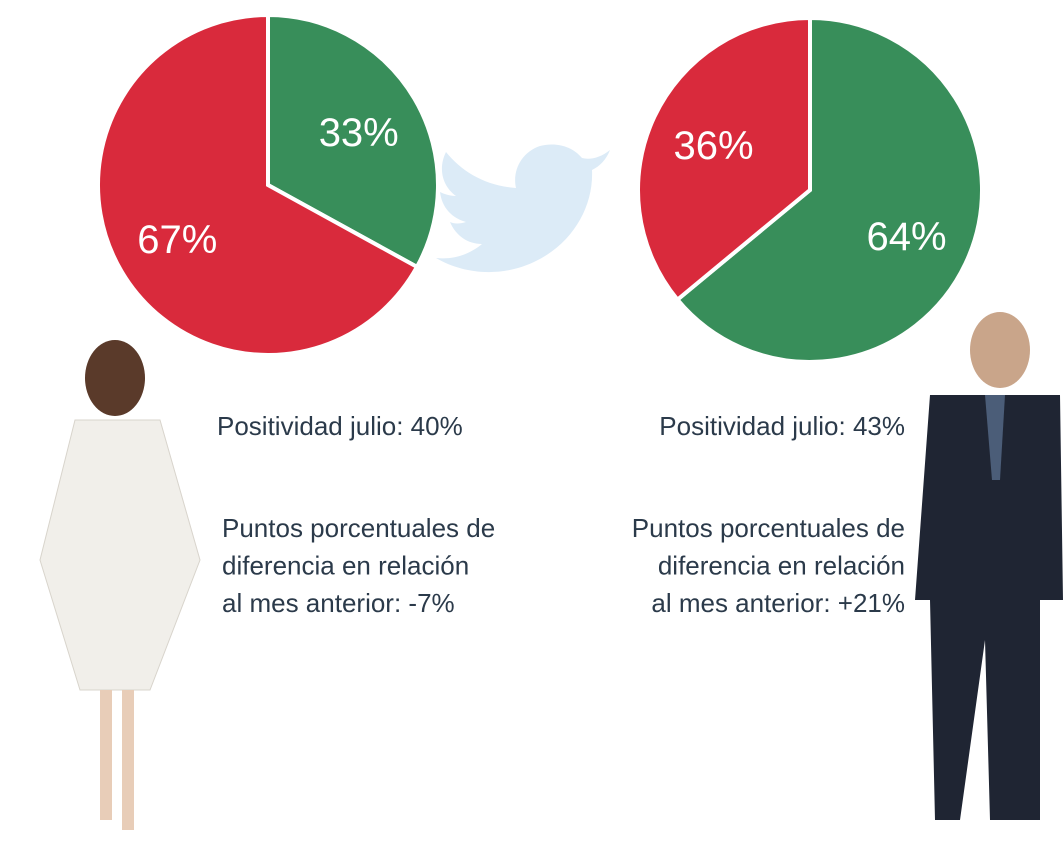 This screenshot has width=1063, height=844. What do you see at coordinates (713, 146) in the screenshot?
I see `slice-label: 36%` at bounding box center [713, 146].